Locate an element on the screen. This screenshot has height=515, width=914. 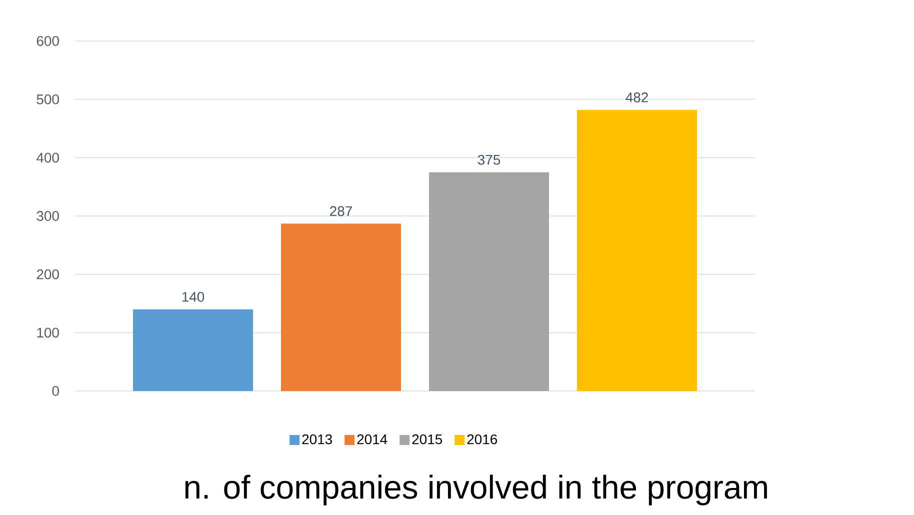
data-label: 140 is located at coordinates (193, 297).